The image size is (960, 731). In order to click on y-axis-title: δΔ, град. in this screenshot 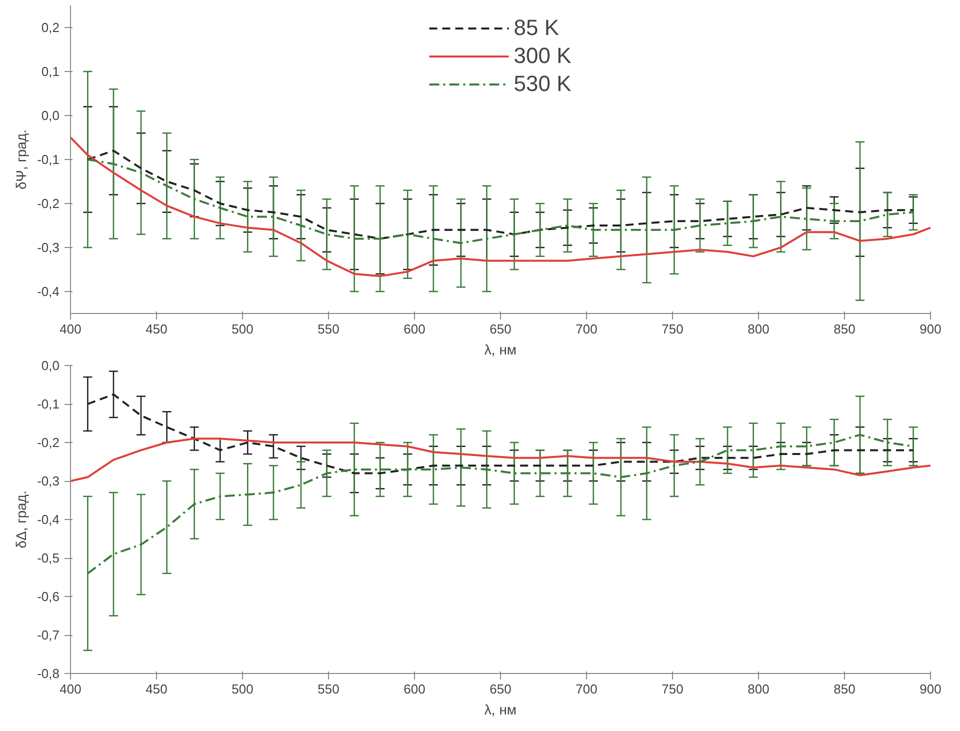, I will do `click(21, 519)`.